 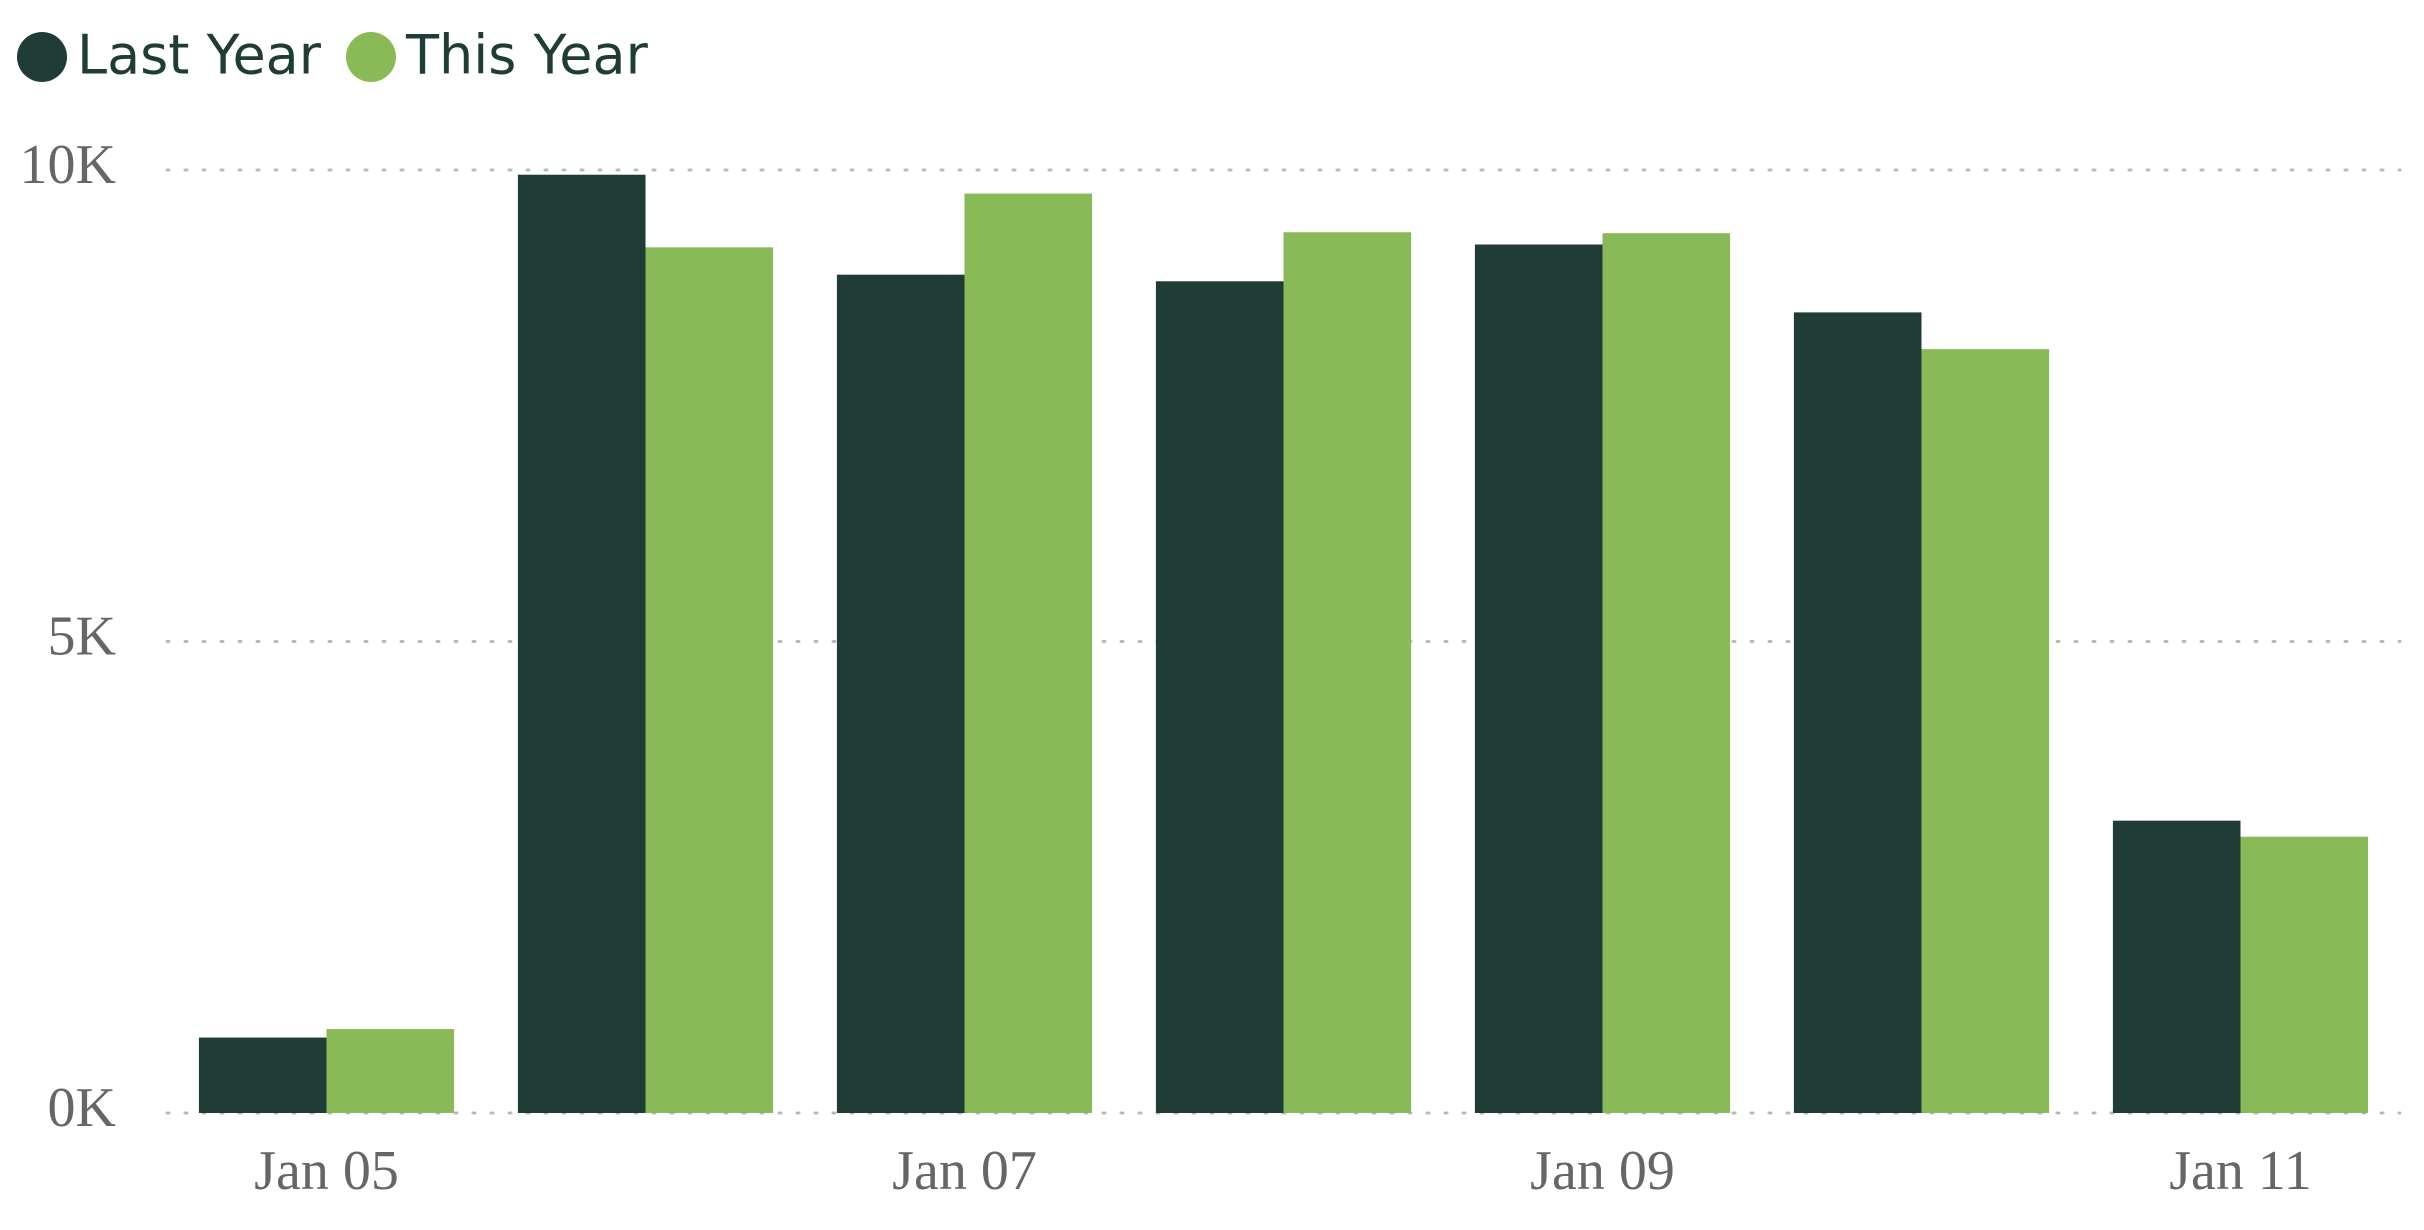 What do you see at coordinates (1602, 1171) in the screenshot?
I see `x-tick-label: Jan 09` at bounding box center [1602, 1171].